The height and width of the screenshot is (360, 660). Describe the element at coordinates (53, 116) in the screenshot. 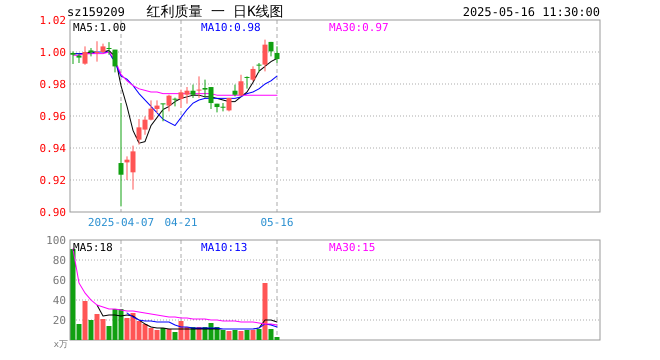

I see `y-tick-label: 0.96` at that location.